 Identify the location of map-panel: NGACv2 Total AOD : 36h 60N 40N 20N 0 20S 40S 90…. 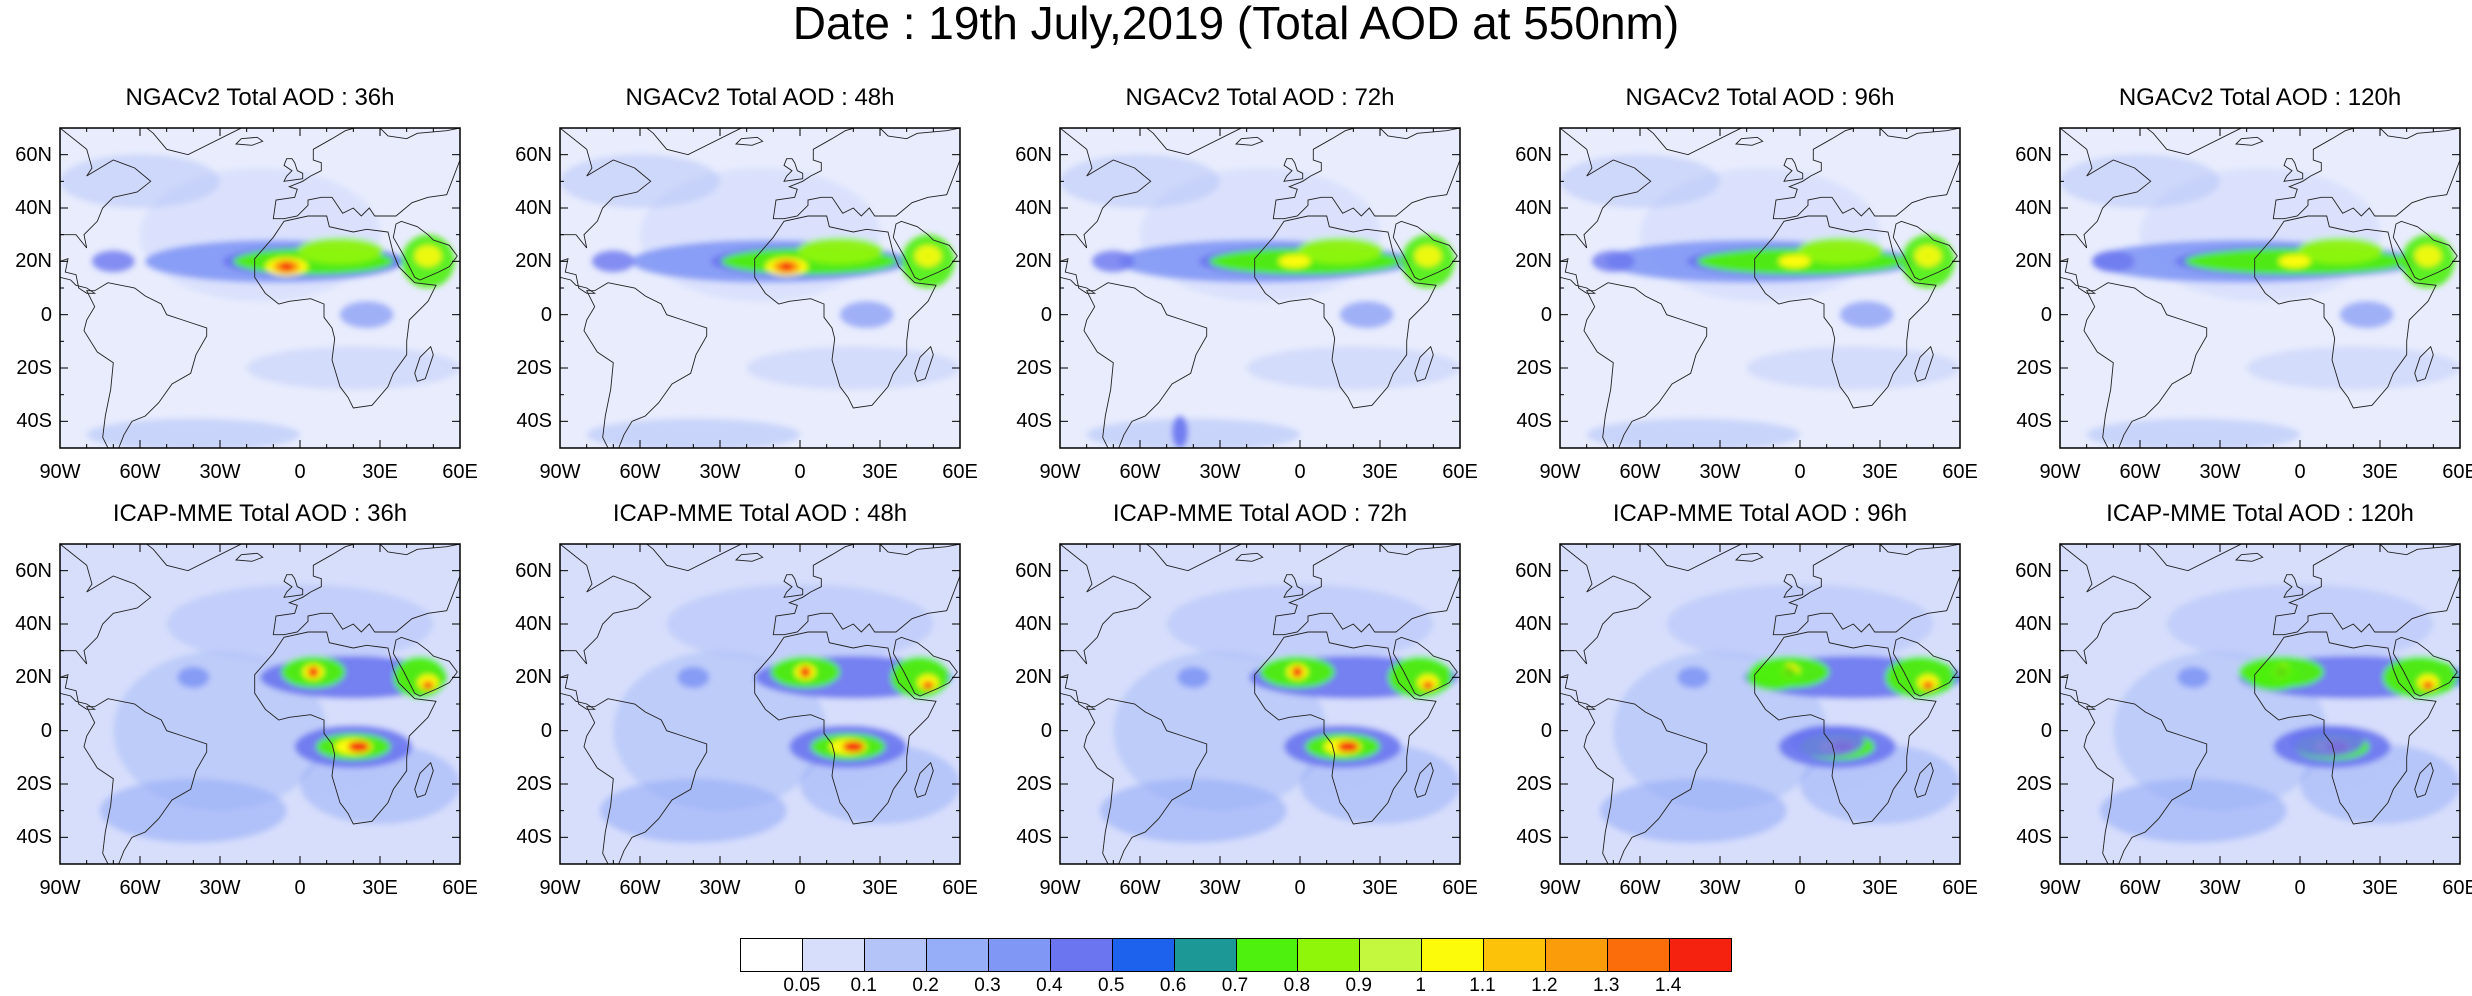
(246, 283).